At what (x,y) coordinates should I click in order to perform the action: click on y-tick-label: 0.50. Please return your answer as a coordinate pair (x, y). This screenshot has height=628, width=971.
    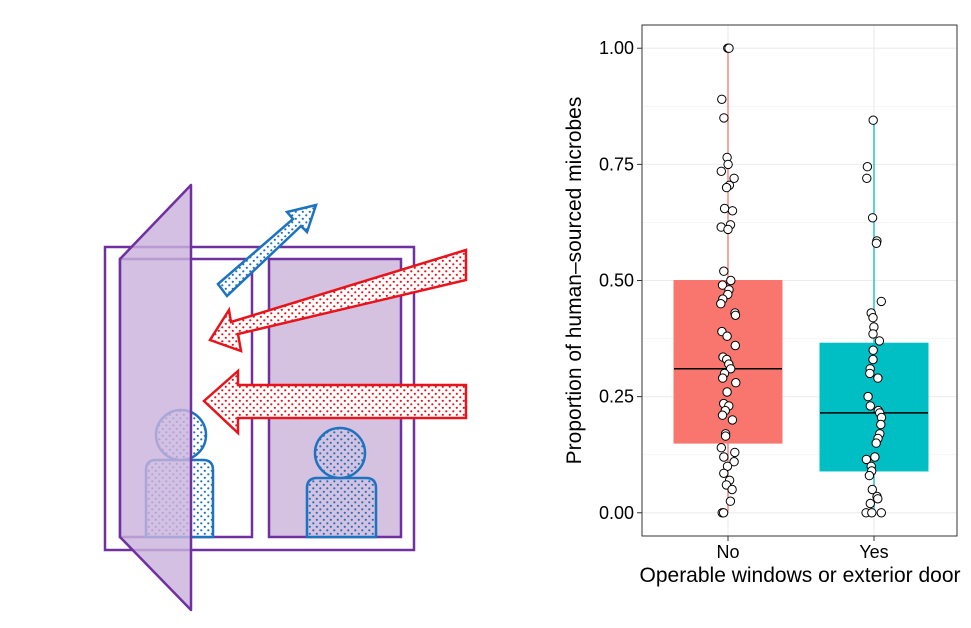
    Looking at the image, I should click on (616, 281).